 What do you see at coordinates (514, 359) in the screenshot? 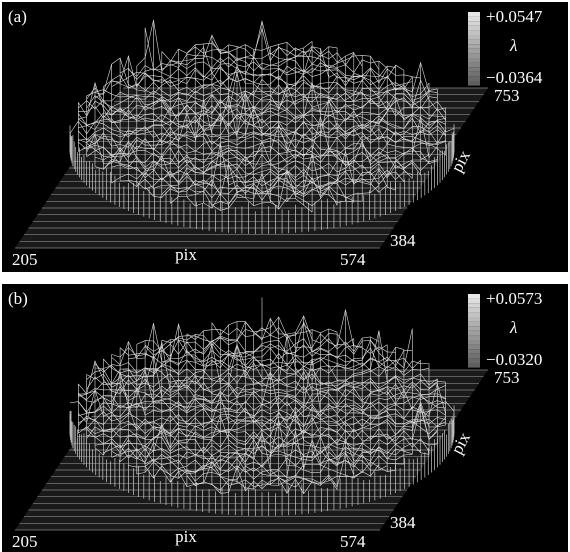
I see `colorbar-min: −0.0320` at bounding box center [514, 359].